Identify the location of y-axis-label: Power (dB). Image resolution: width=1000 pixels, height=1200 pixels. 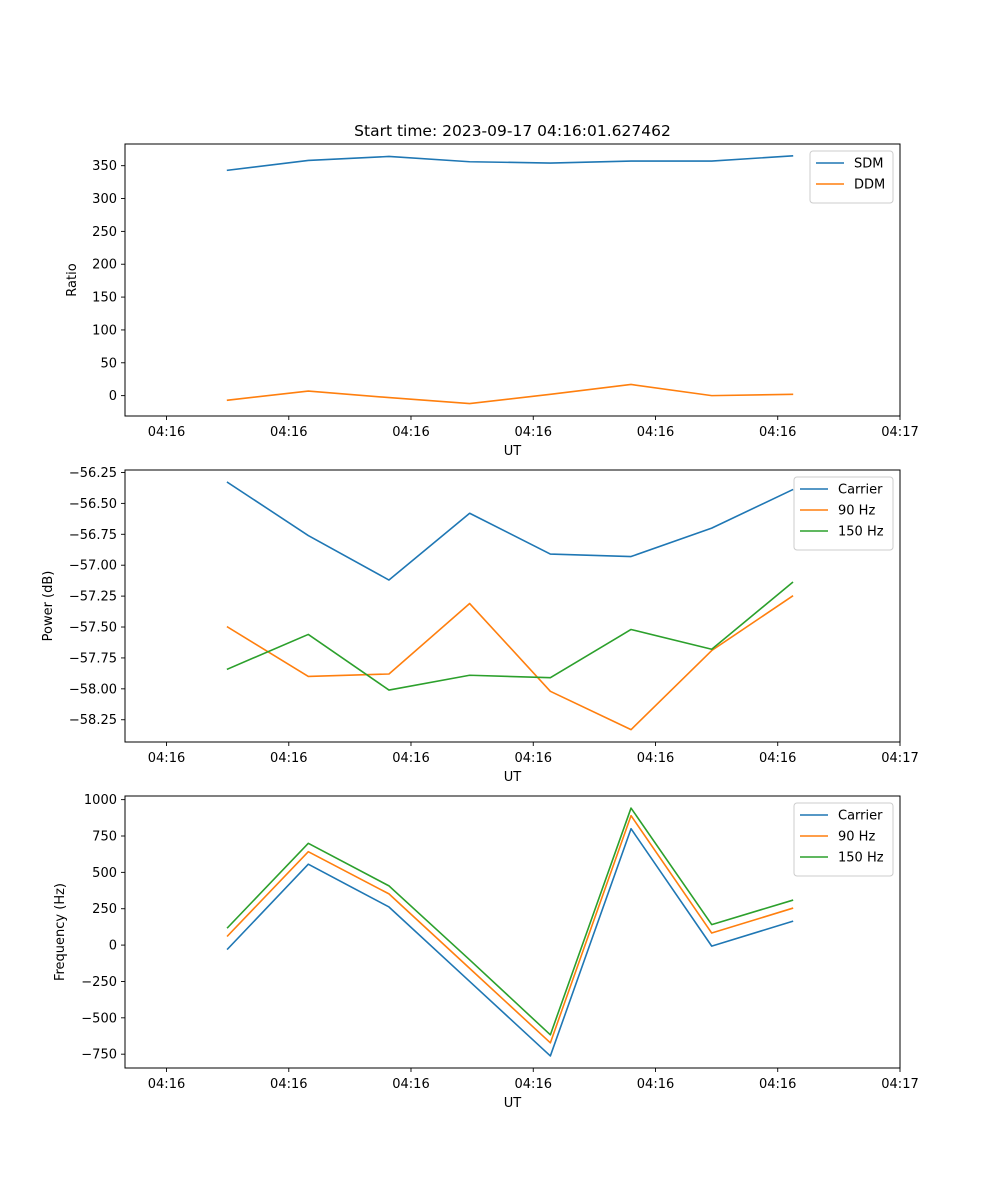
(48, 606).